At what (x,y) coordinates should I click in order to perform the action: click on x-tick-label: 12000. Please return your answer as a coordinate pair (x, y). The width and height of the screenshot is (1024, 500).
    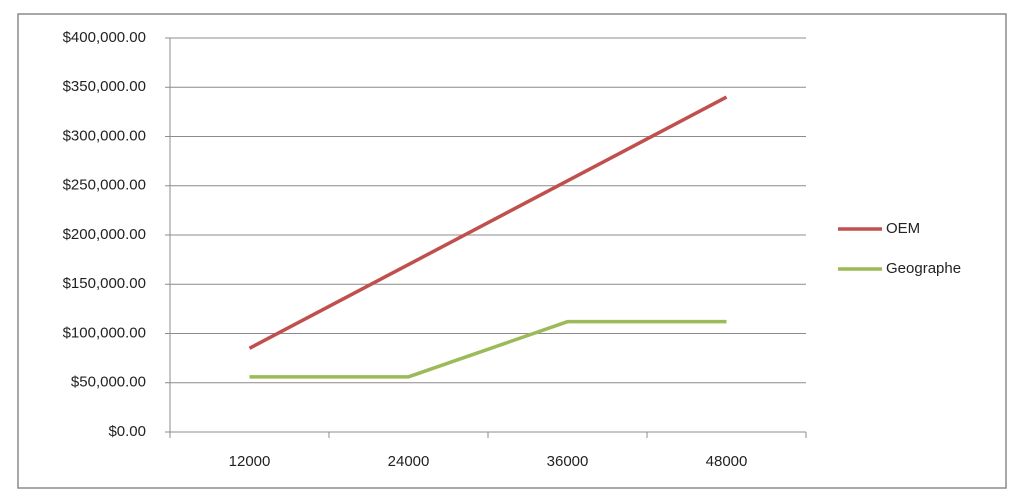
    Looking at the image, I should click on (250, 461).